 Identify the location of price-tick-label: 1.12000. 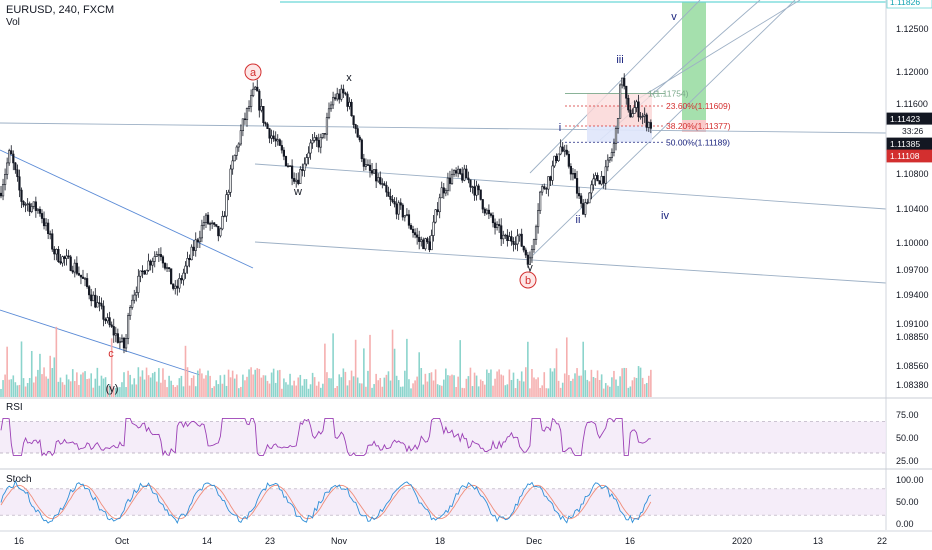
(912, 72).